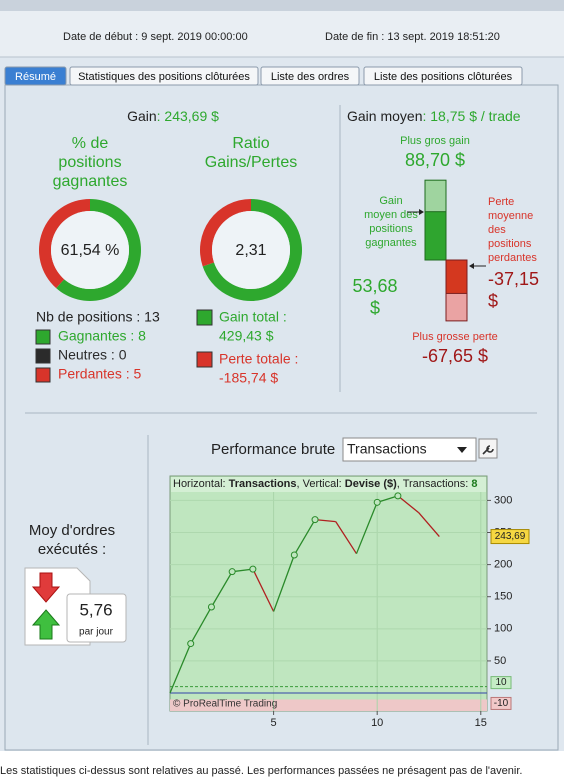  Describe the element at coordinates (435, 141) in the screenshot. I see `max-gain-title: Plus gros gain` at that location.